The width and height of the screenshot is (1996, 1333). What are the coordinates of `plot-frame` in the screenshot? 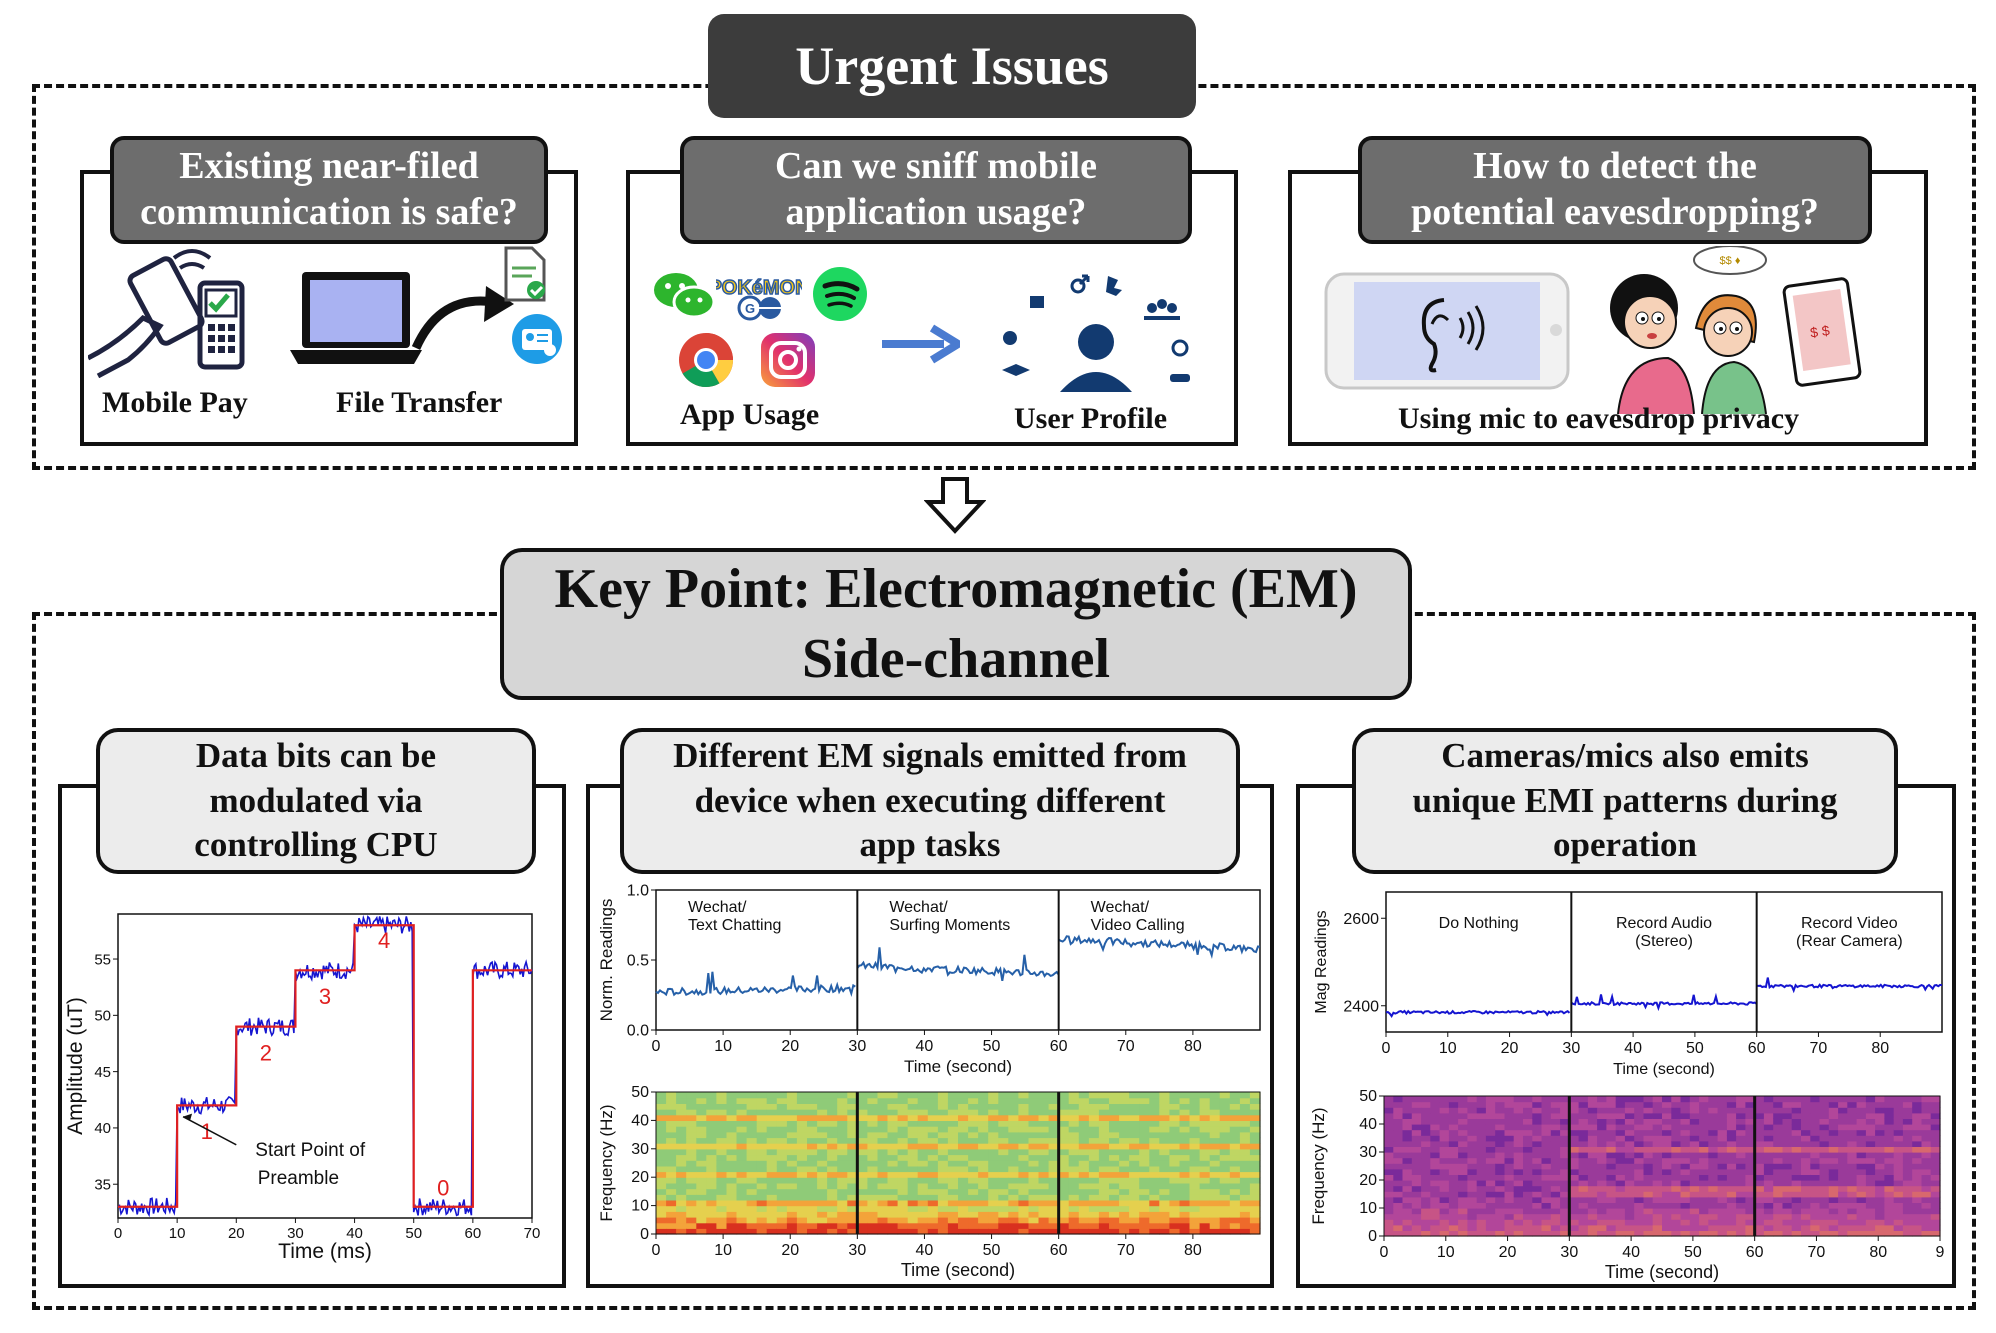 It's located at (325, 1066).